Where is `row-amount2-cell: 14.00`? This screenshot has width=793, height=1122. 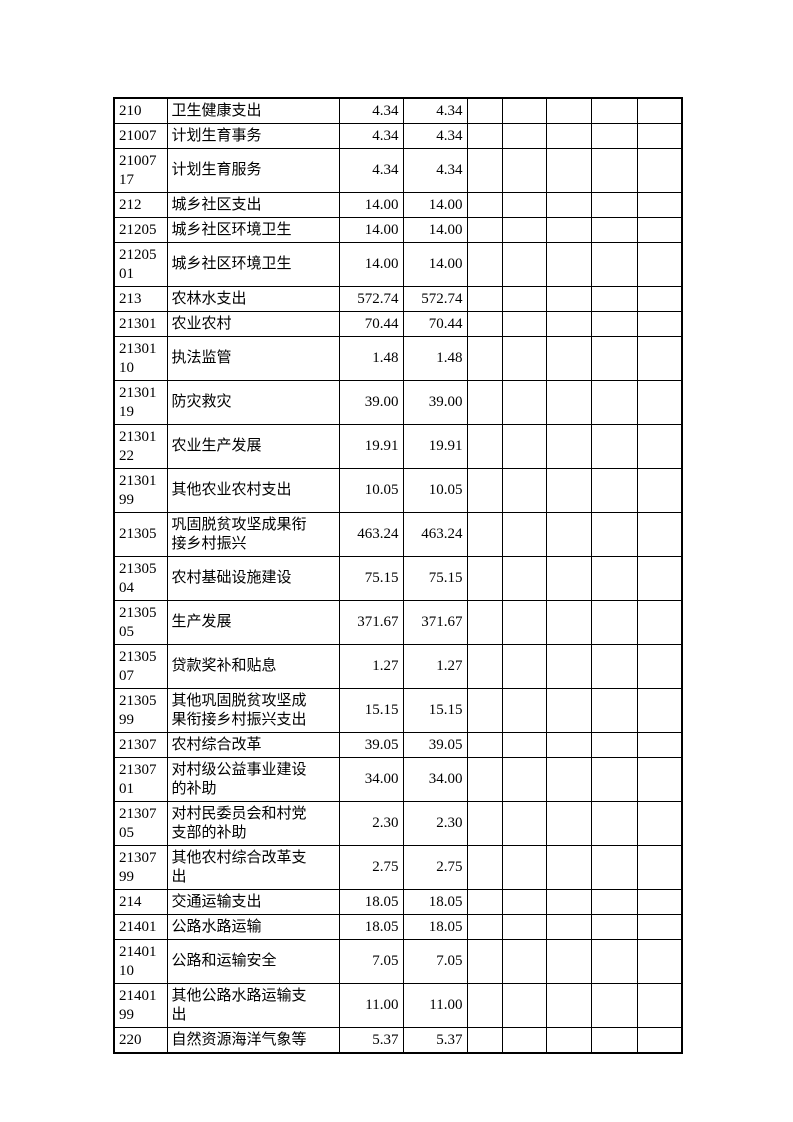
row-amount2-cell: 14.00 is located at coordinates (435, 205).